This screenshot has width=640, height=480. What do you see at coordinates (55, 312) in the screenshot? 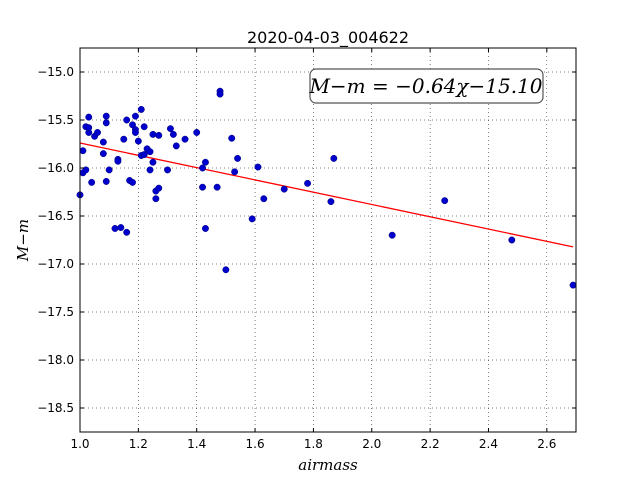
I see `y-tick-label: −17.5` at bounding box center [55, 312].